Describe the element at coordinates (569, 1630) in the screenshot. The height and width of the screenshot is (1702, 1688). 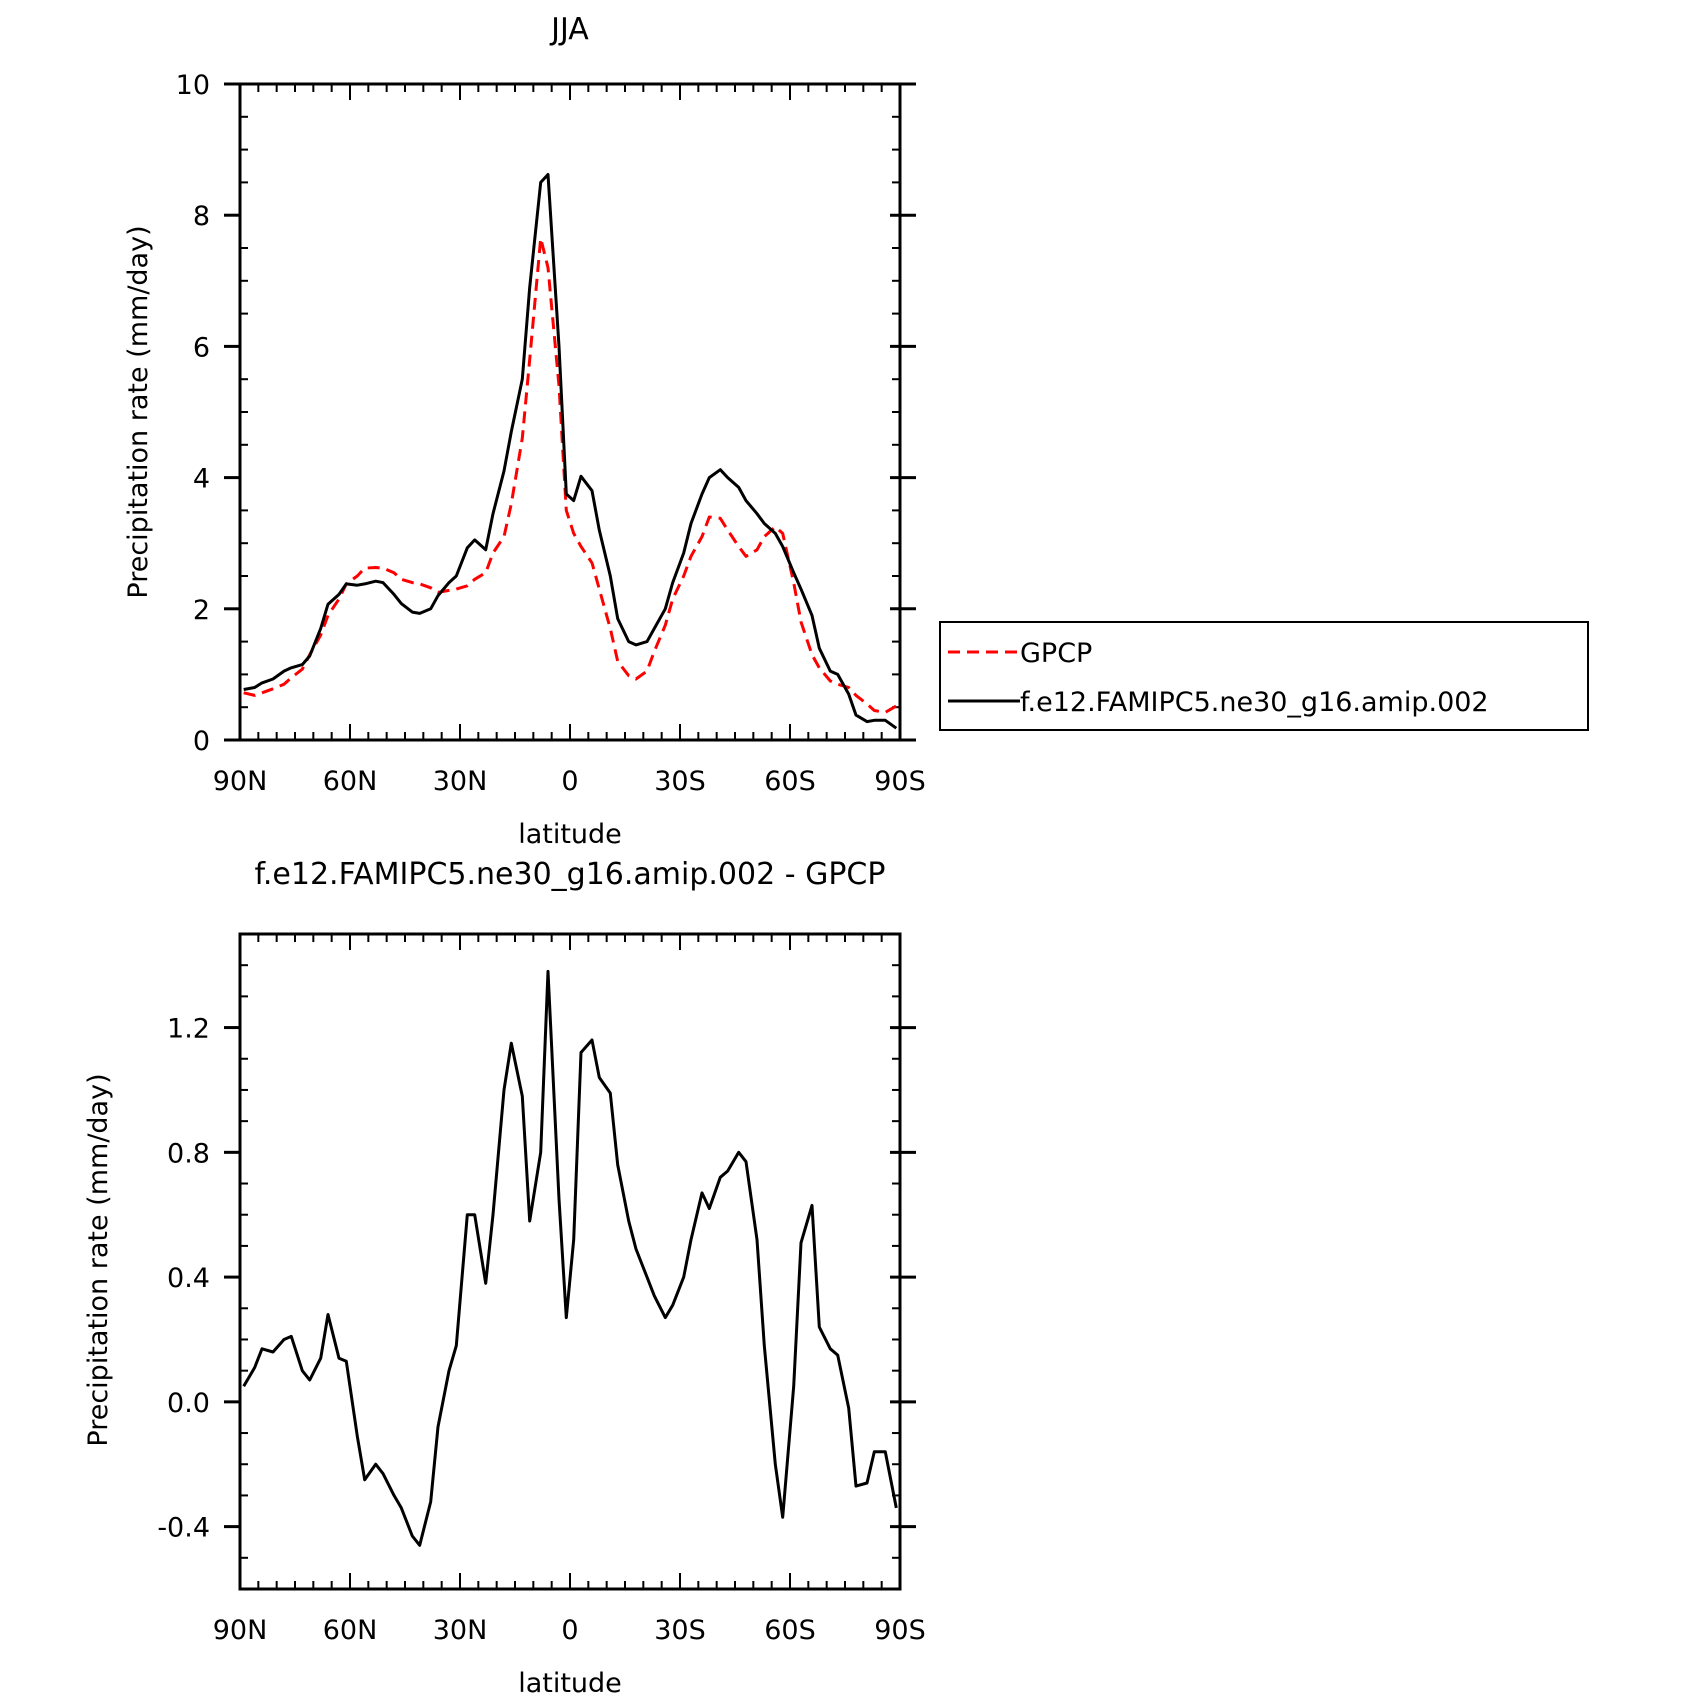
I see `bottom-x-tick-label: 0` at that location.